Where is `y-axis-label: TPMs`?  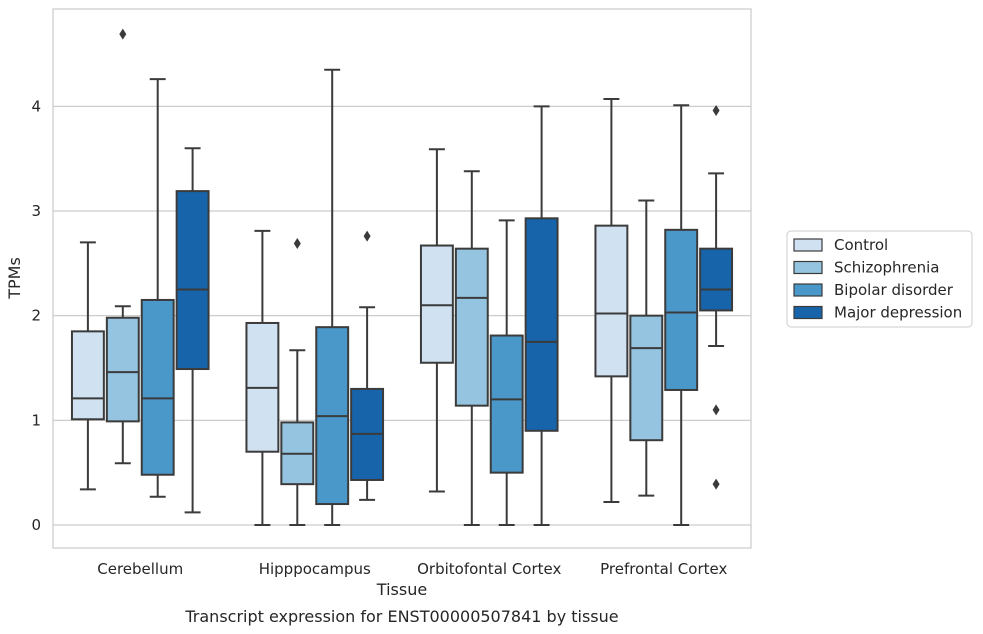
y-axis-label: TPMs is located at coordinates (14, 278).